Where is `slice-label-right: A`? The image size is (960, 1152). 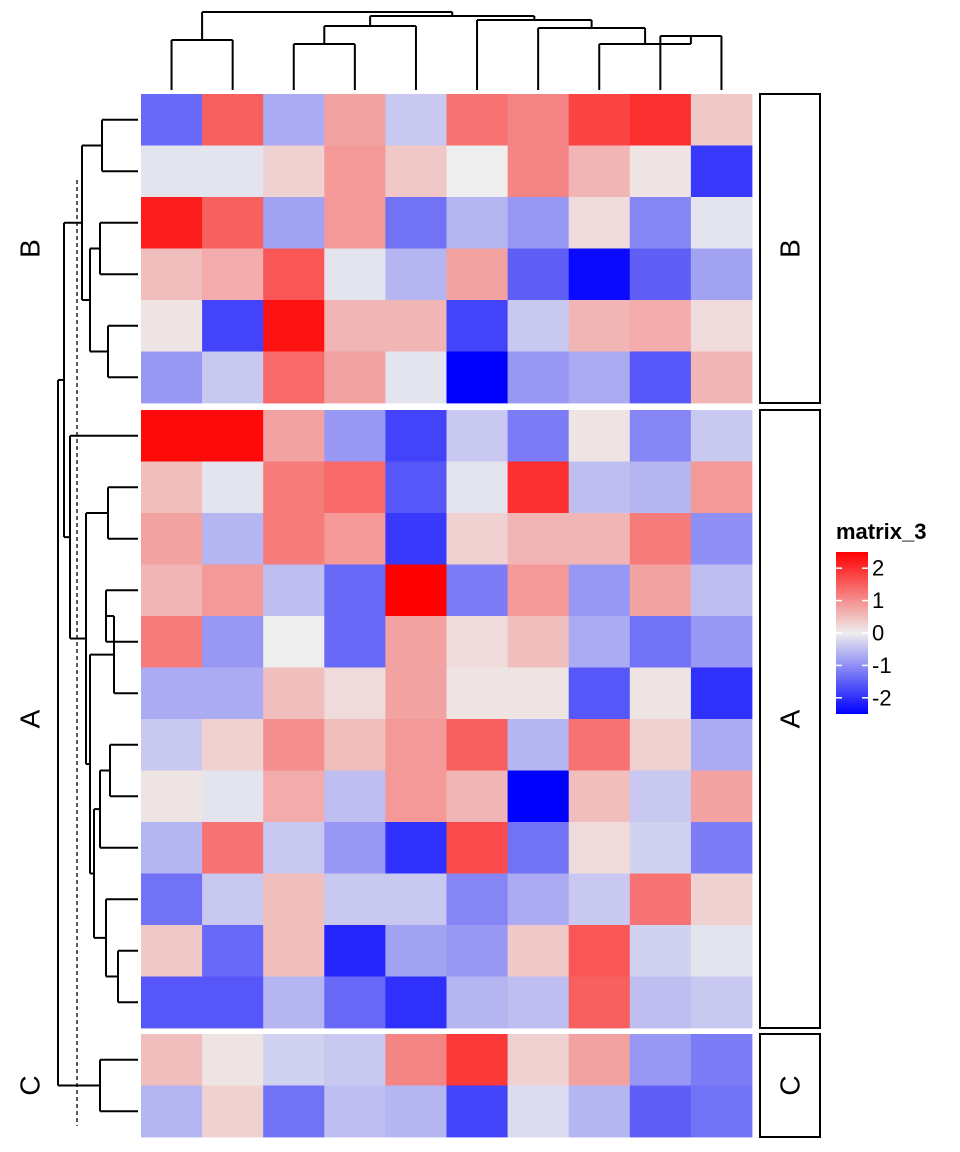
slice-label-right: A is located at coordinates (790, 718).